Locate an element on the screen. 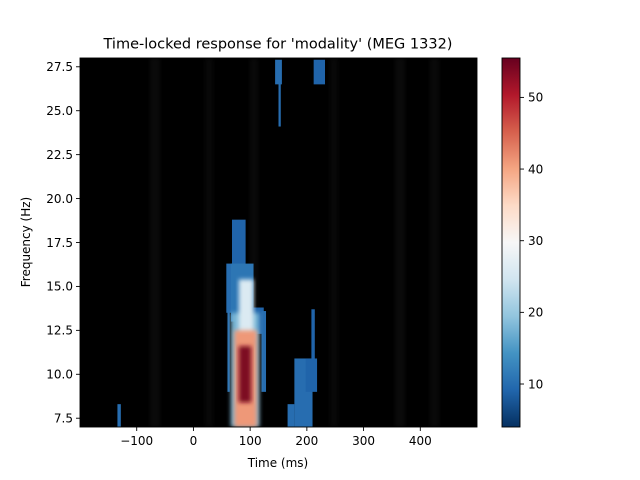 The image size is (640, 480). x-tick-label-1: 0 is located at coordinates (194, 441).